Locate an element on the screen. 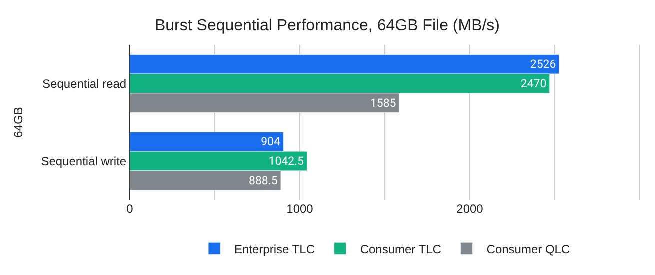 Image resolution: width=655 pixels, height=275 pixels. legend-label: Enterprise TLC is located at coordinates (275, 249).